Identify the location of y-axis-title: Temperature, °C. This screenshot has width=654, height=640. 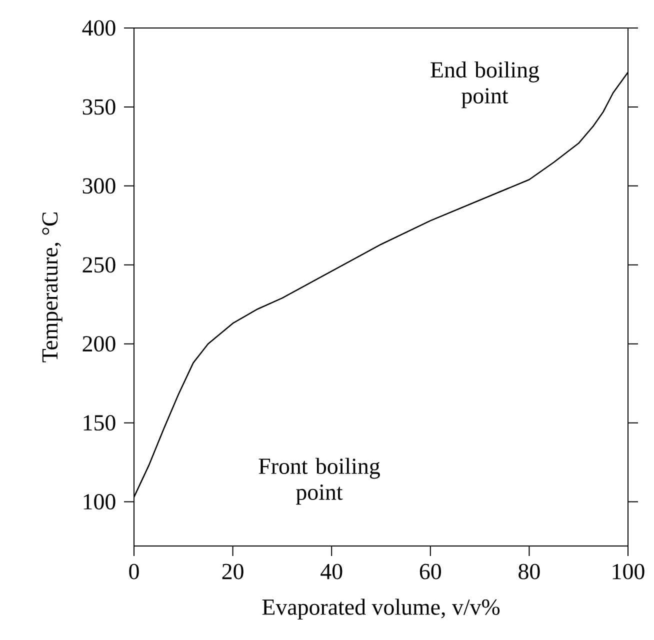
(52, 287).